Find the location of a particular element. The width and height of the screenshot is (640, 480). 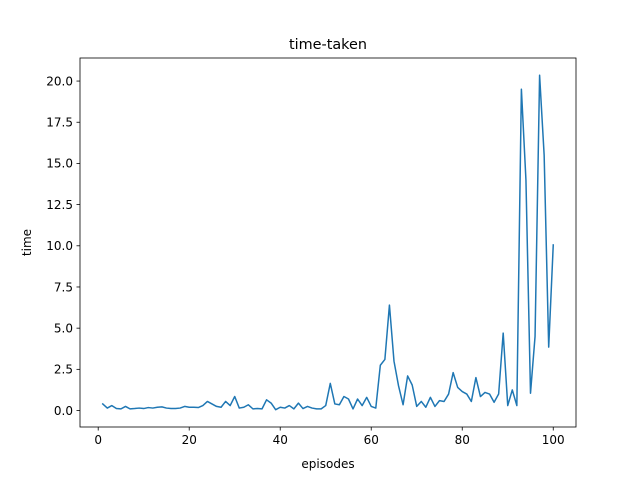

x-tick-label: 60 is located at coordinates (371, 440).